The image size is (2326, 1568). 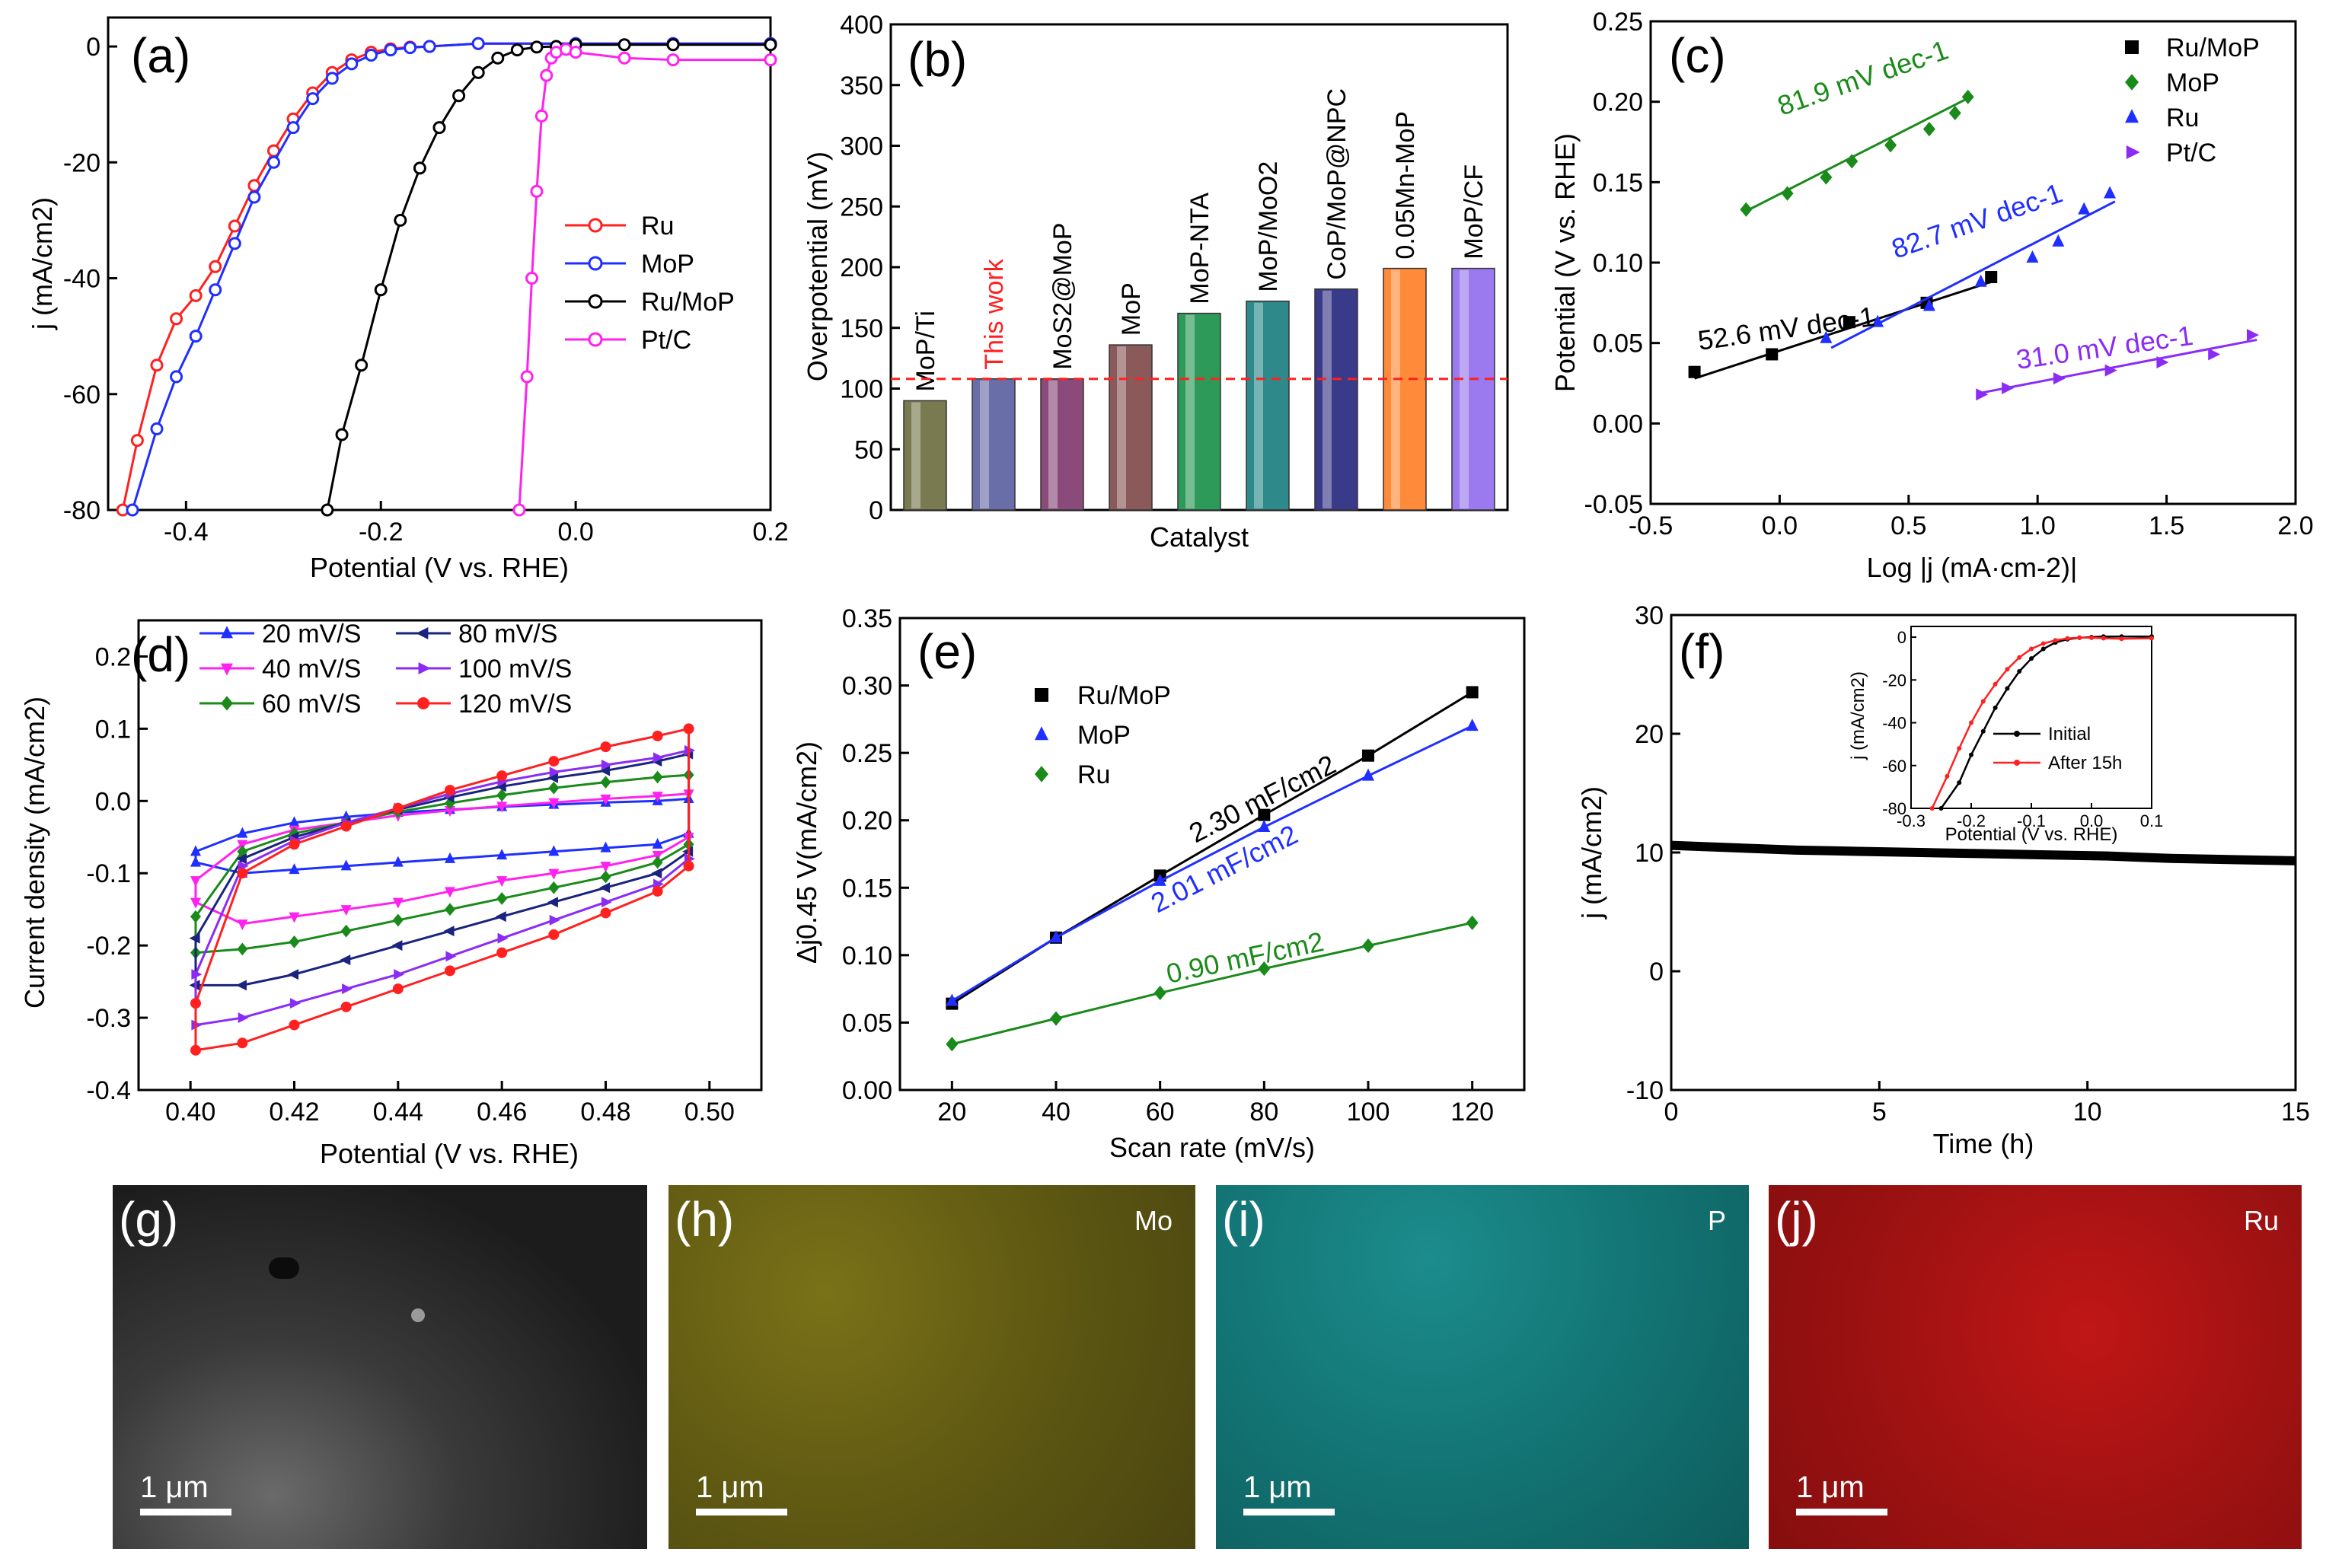 What do you see at coordinates (284, 1268) in the screenshot?
I see `sem-dark-spot` at bounding box center [284, 1268].